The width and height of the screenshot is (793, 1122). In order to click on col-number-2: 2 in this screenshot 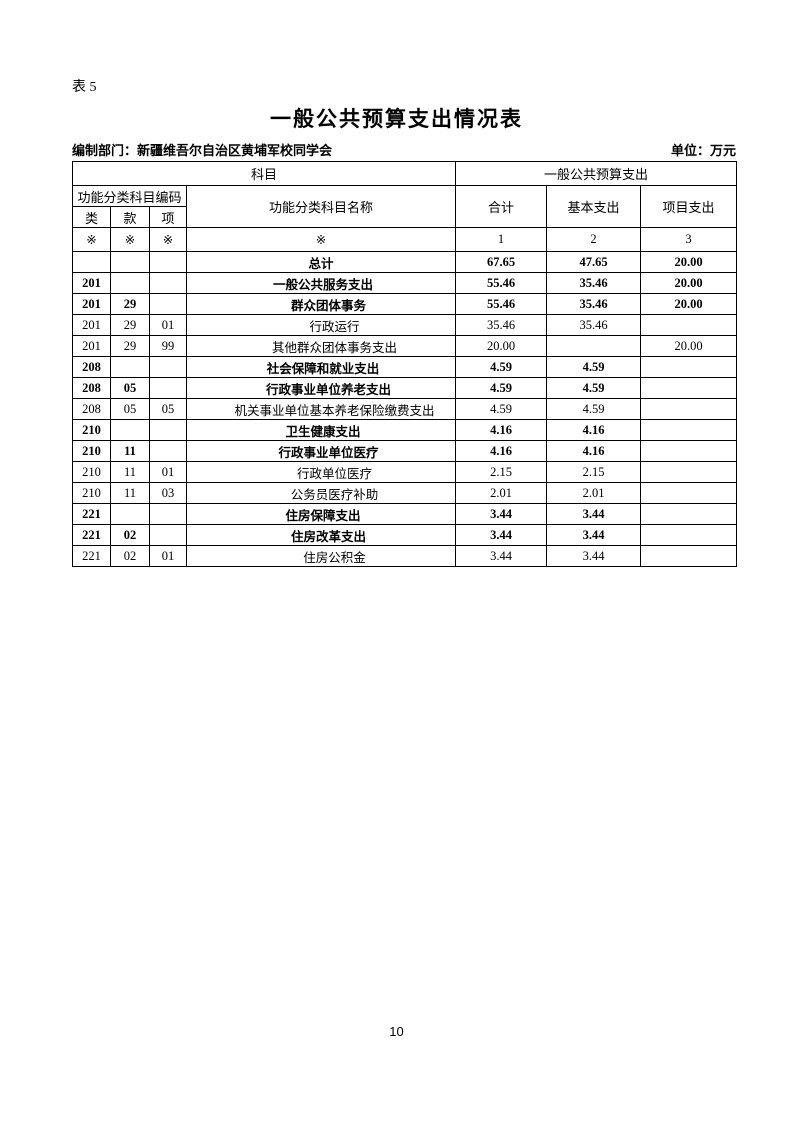, I will do `click(594, 239)`.